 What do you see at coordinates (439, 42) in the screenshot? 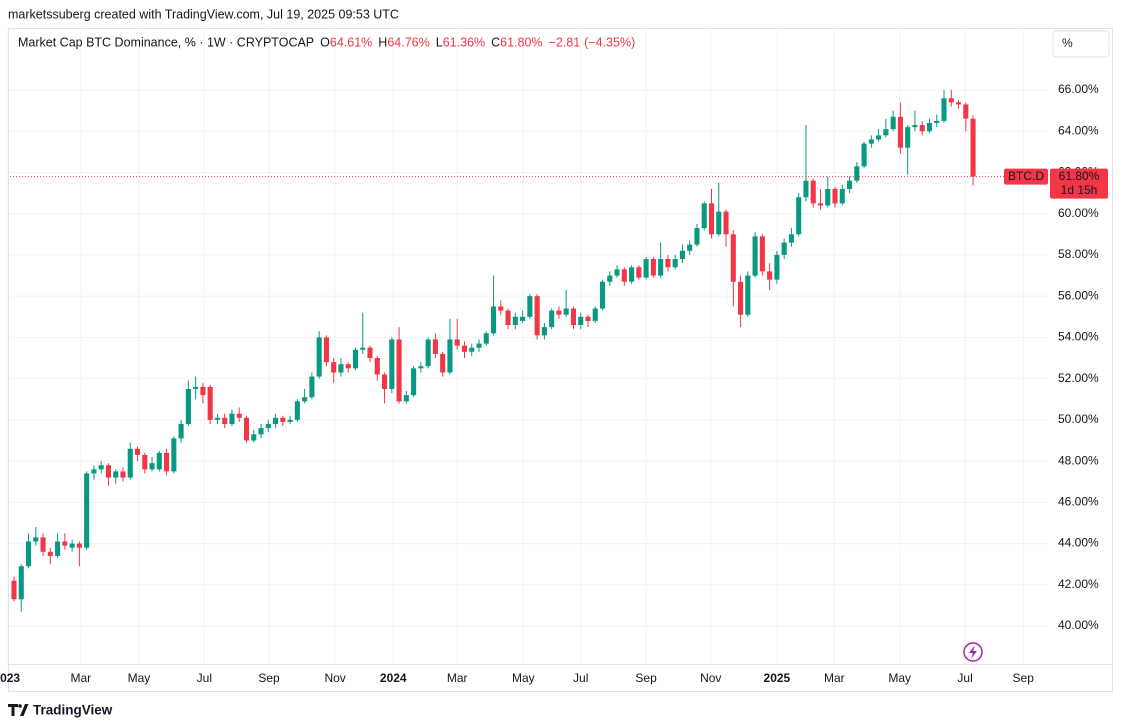
I see `legend-key: L` at bounding box center [439, 42].